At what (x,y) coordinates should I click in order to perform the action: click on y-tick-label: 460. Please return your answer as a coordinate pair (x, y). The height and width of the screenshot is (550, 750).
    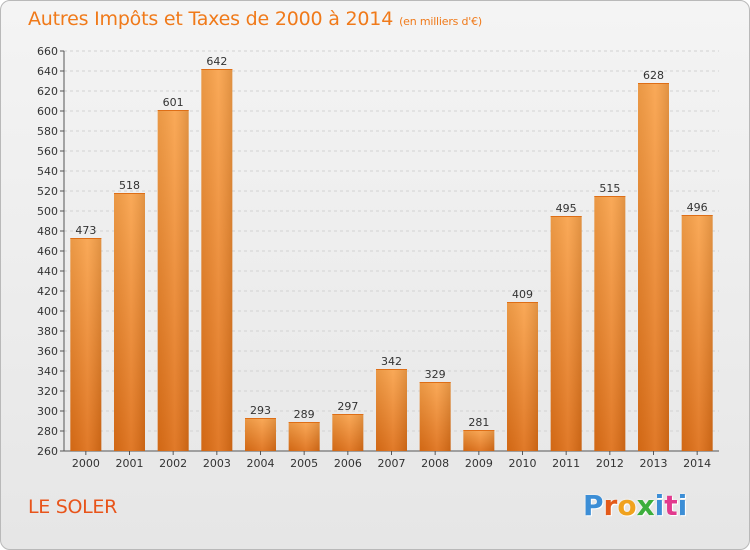
    Looking at the image, I should click on (47, 251).